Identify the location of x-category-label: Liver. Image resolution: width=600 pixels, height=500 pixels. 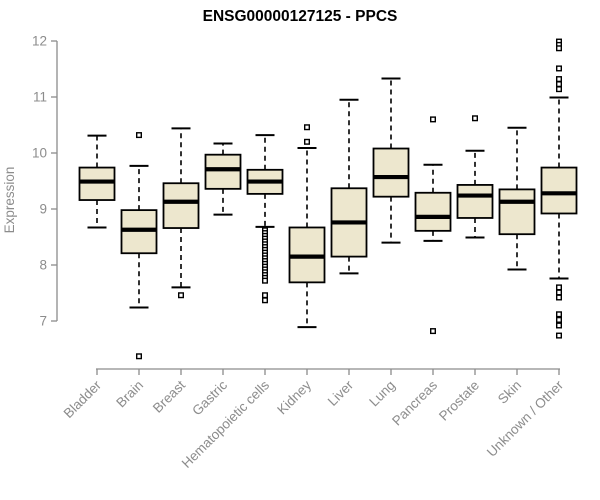
(341, 393).